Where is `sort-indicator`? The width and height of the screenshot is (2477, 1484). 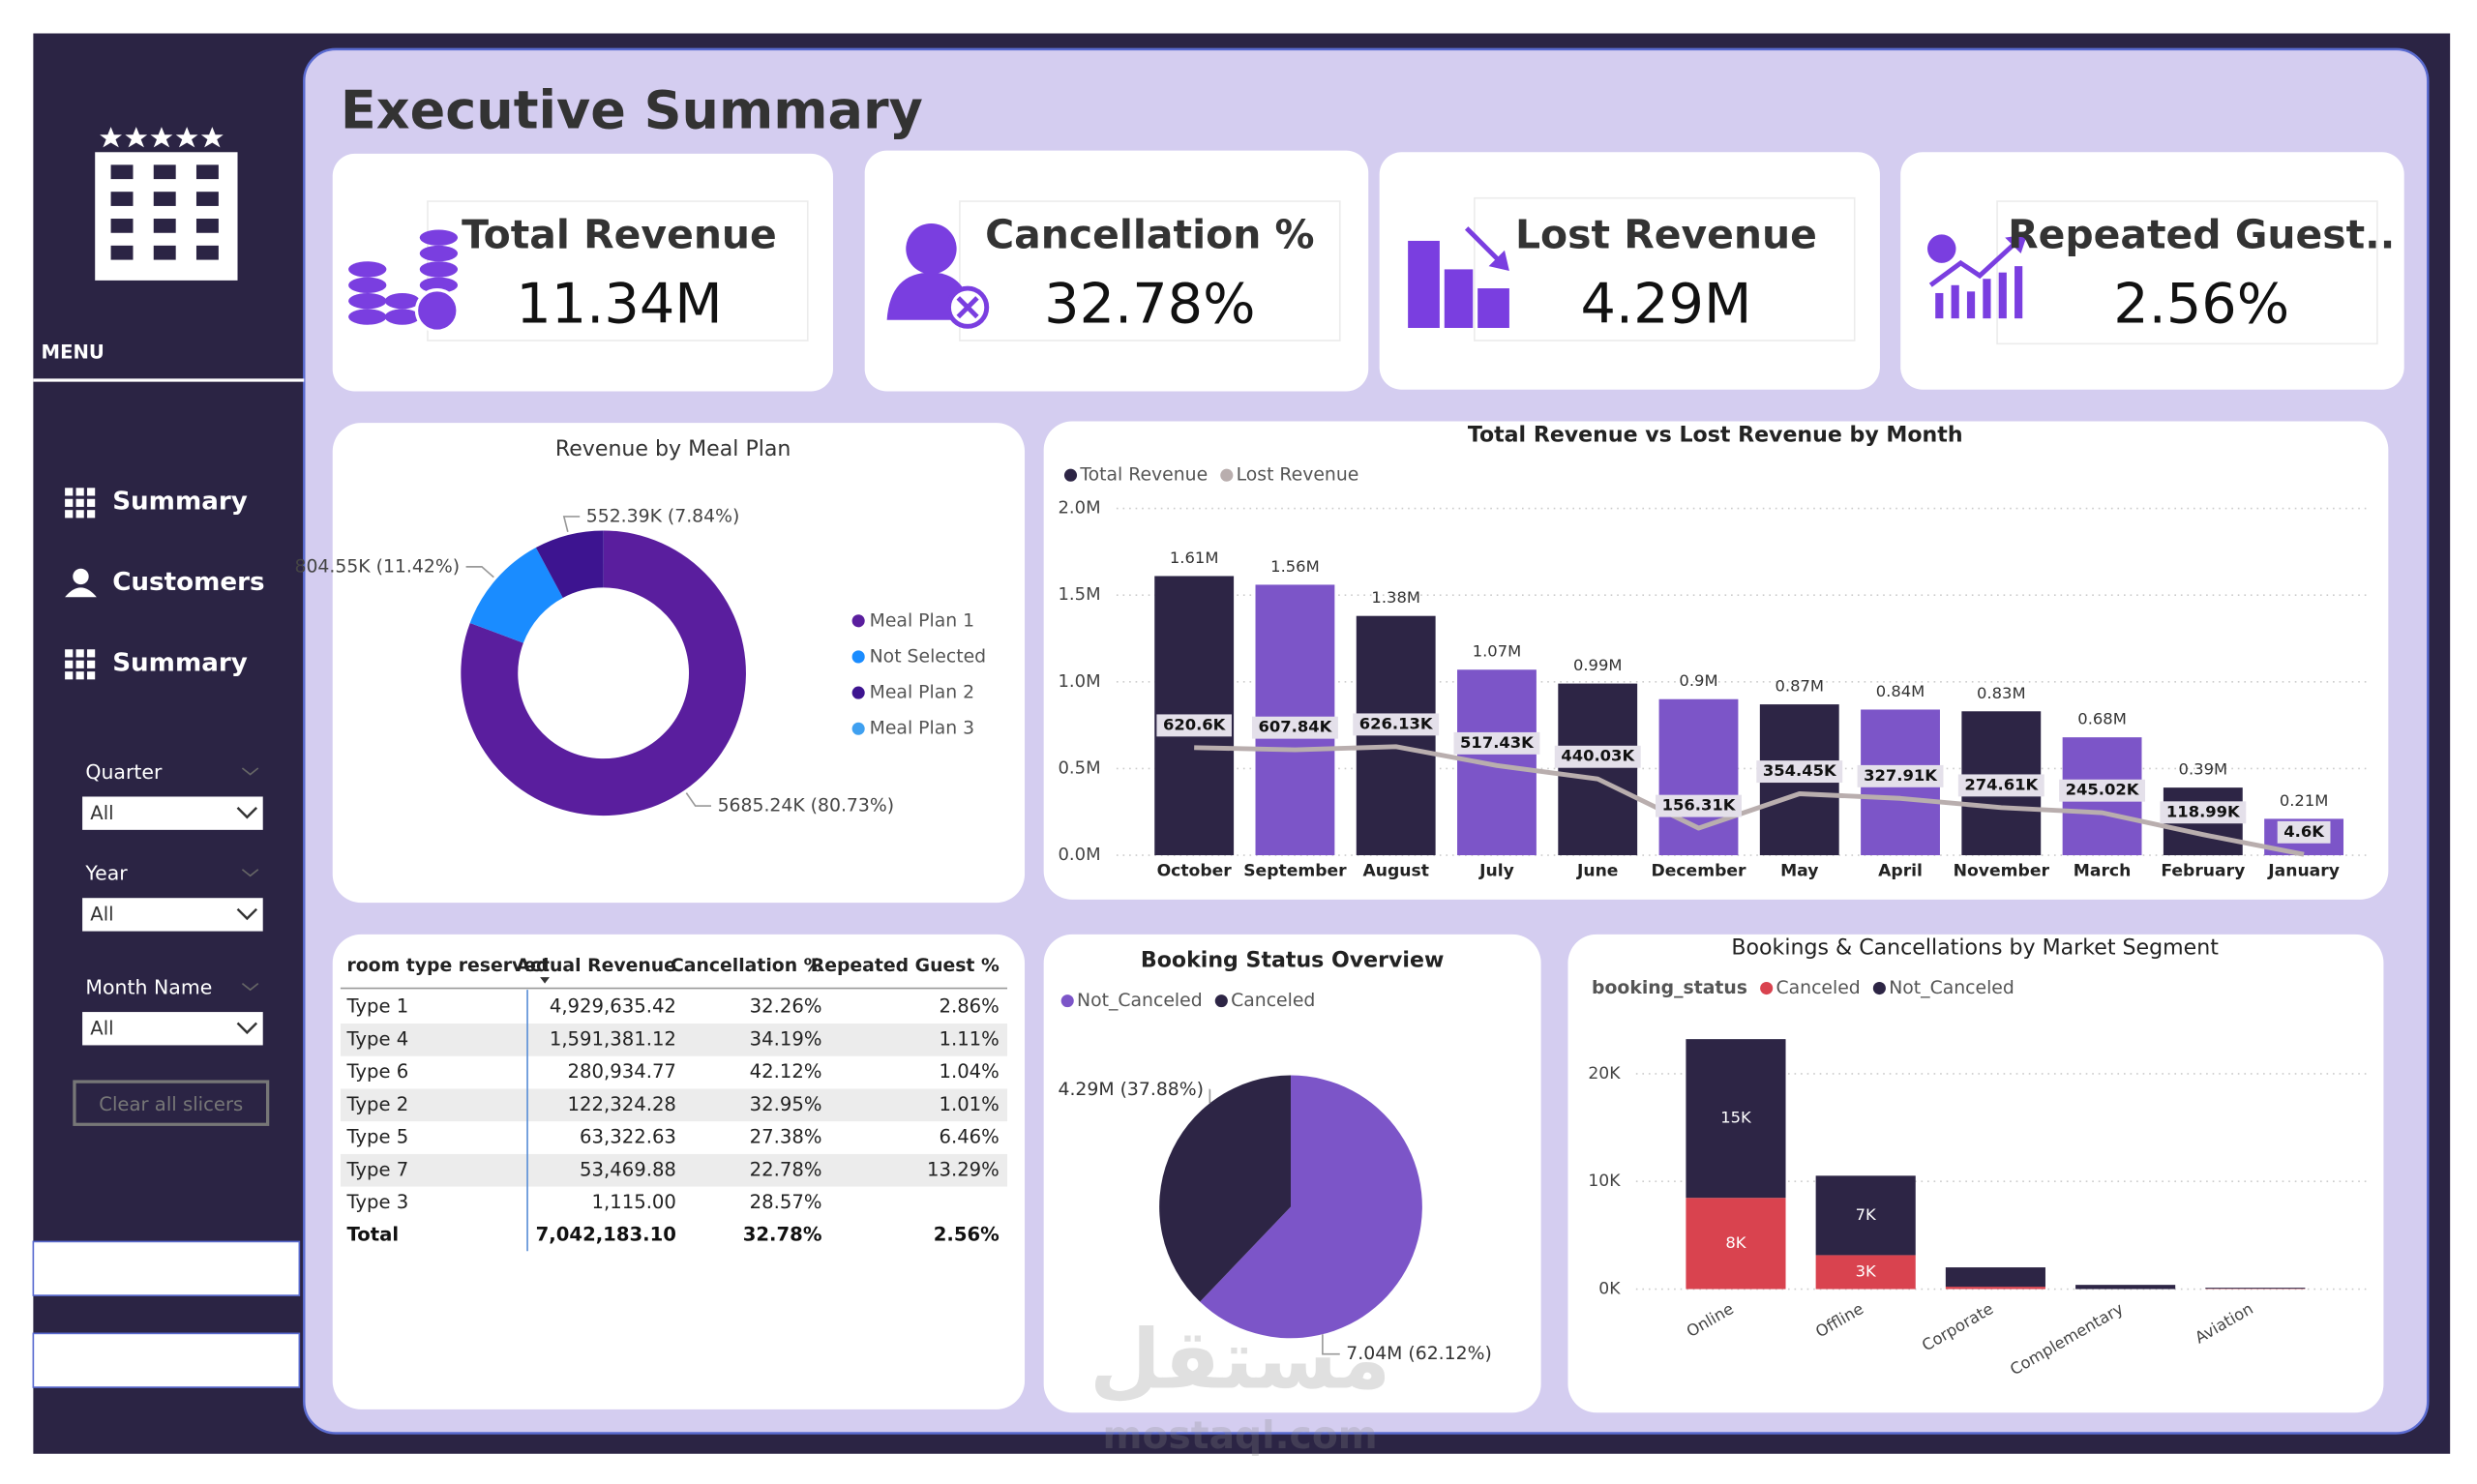 sort-indicator is located at coordinates (545, 980).